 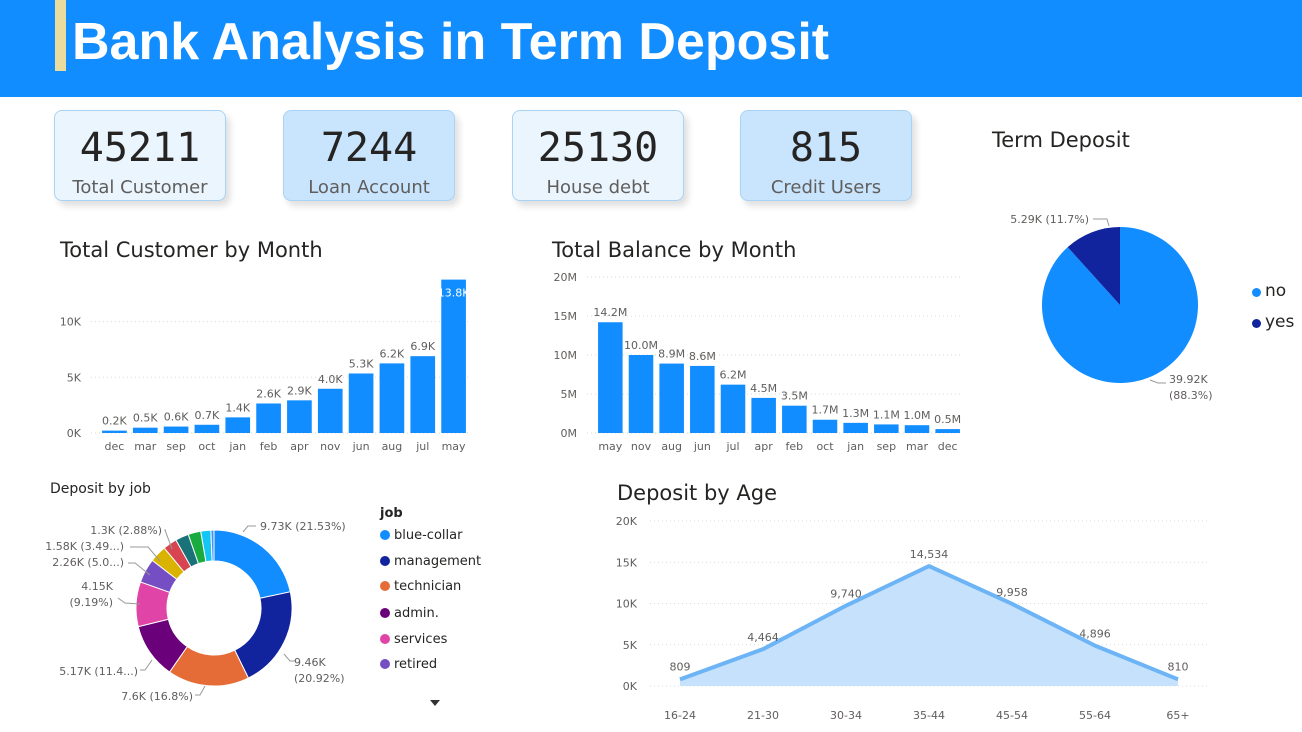 I want to click on y-tick-label: 15K, so click(x=627, y=562).